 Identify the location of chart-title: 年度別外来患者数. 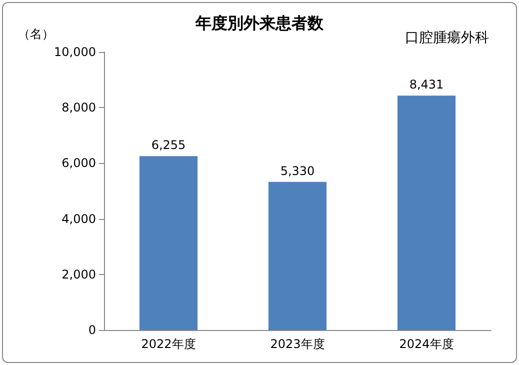
(259, 23).